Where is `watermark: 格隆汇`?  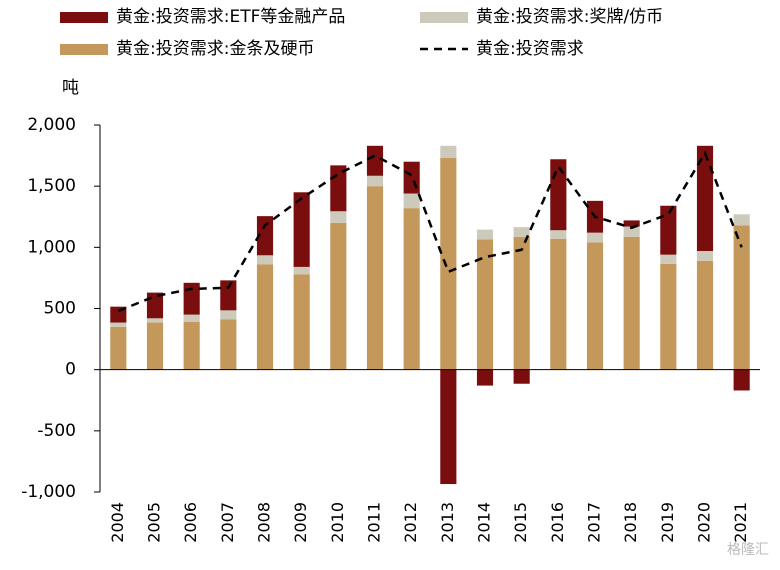 watermark: 格隆汇 is located at coordinates (748, 550).